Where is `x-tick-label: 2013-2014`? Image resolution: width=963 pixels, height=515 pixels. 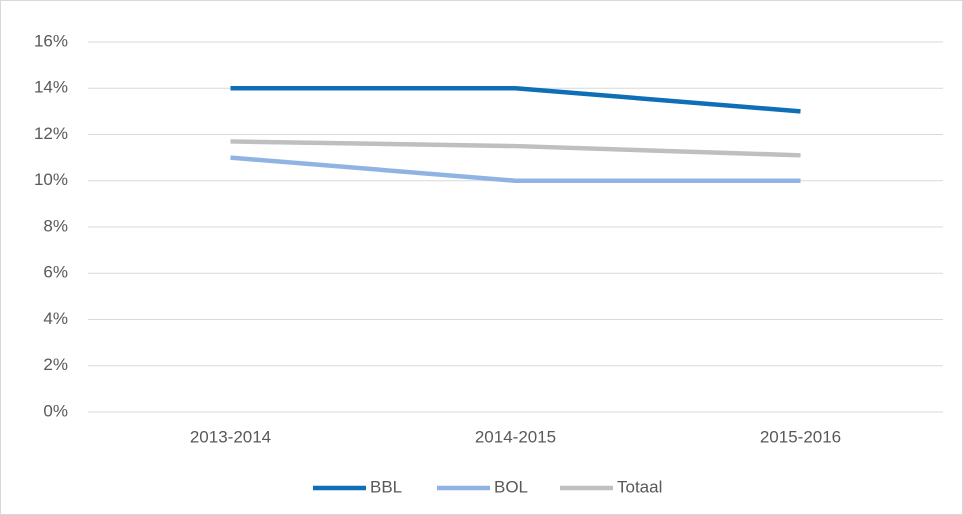
x-tick-label: 2013-2014 is located at coordinates (230, 436).